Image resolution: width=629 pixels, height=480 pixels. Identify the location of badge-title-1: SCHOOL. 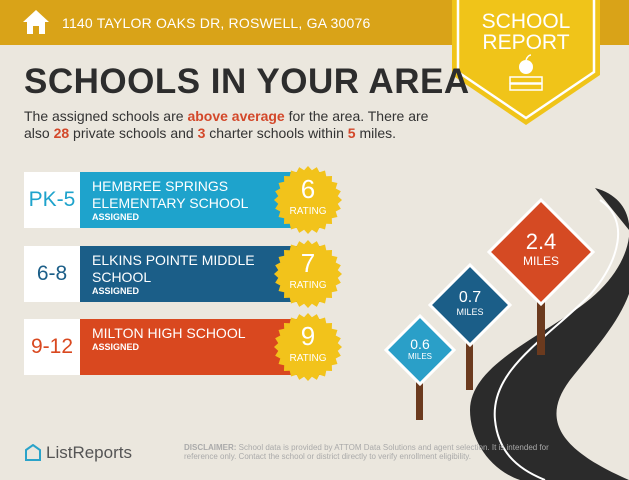
(526, 21).